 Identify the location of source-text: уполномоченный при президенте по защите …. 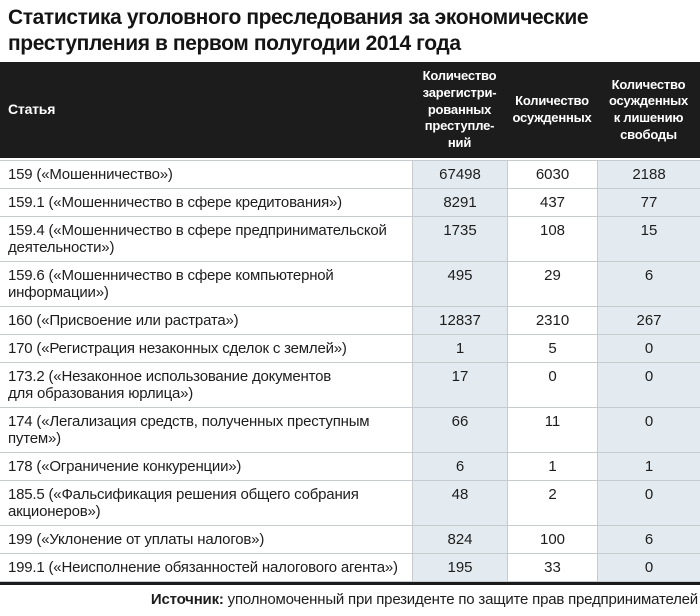
(461, 599).